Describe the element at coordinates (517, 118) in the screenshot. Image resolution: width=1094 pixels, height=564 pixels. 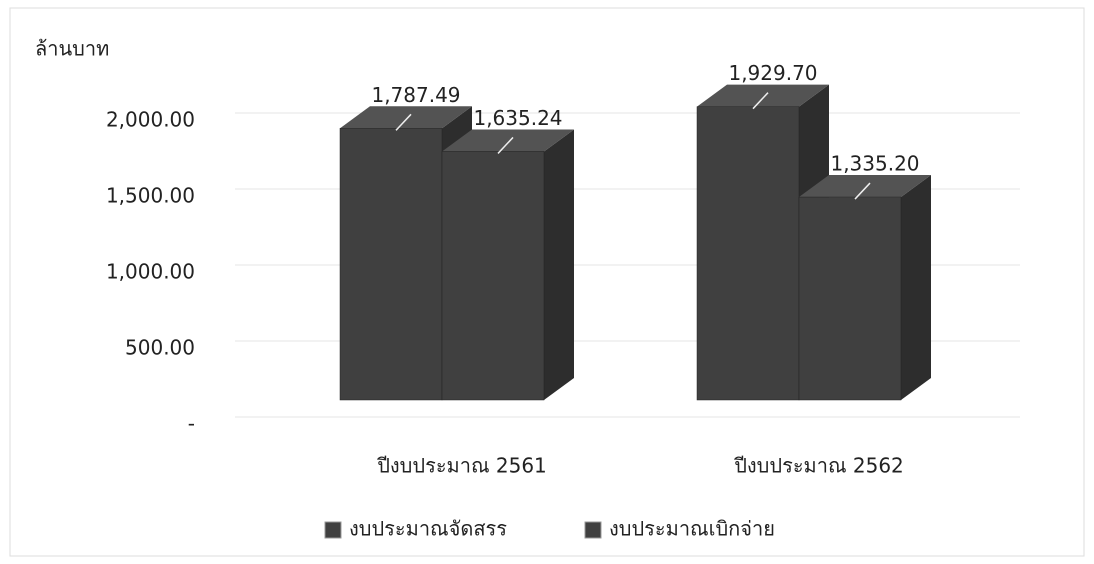
I see `value-label: 1,635.24` at that location.